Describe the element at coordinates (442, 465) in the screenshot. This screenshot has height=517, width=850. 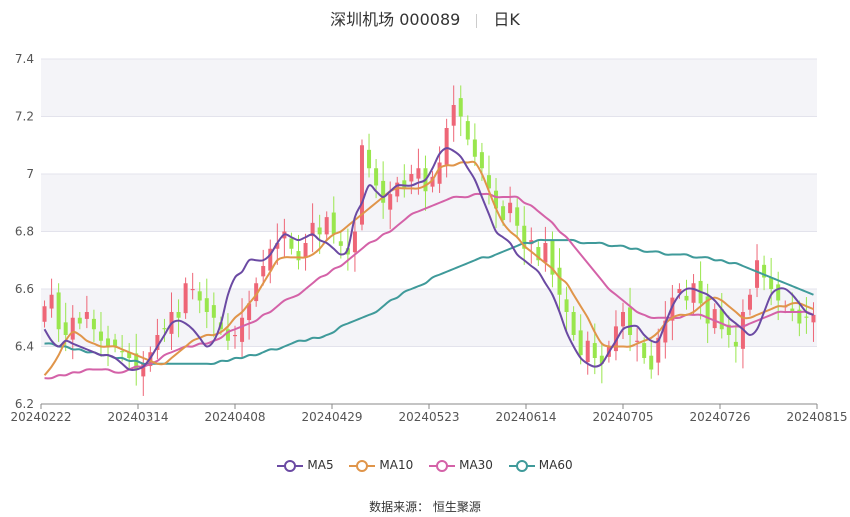
I see `legend-ma30-icon` at that location.